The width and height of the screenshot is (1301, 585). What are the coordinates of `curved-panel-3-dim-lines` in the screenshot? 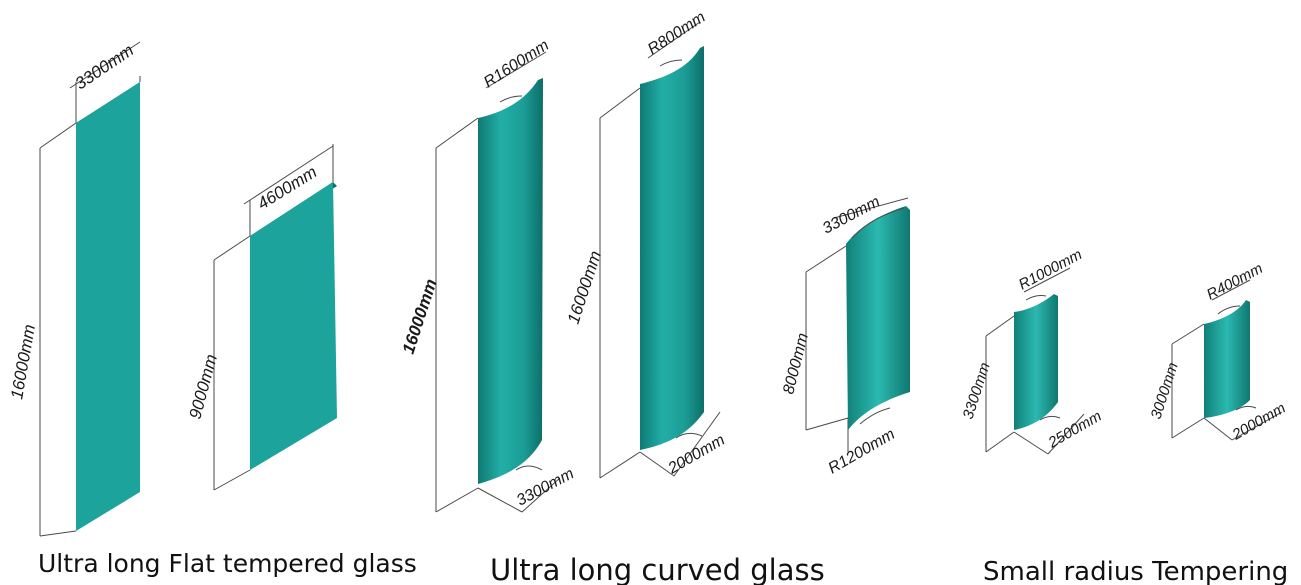 It's located at (857, 324).